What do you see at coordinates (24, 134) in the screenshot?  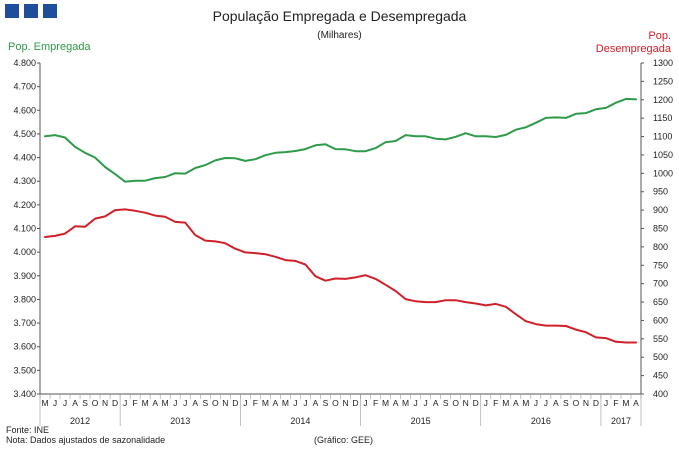 I see `left-tick-label: 4.500` at bounding box center [24, 134].